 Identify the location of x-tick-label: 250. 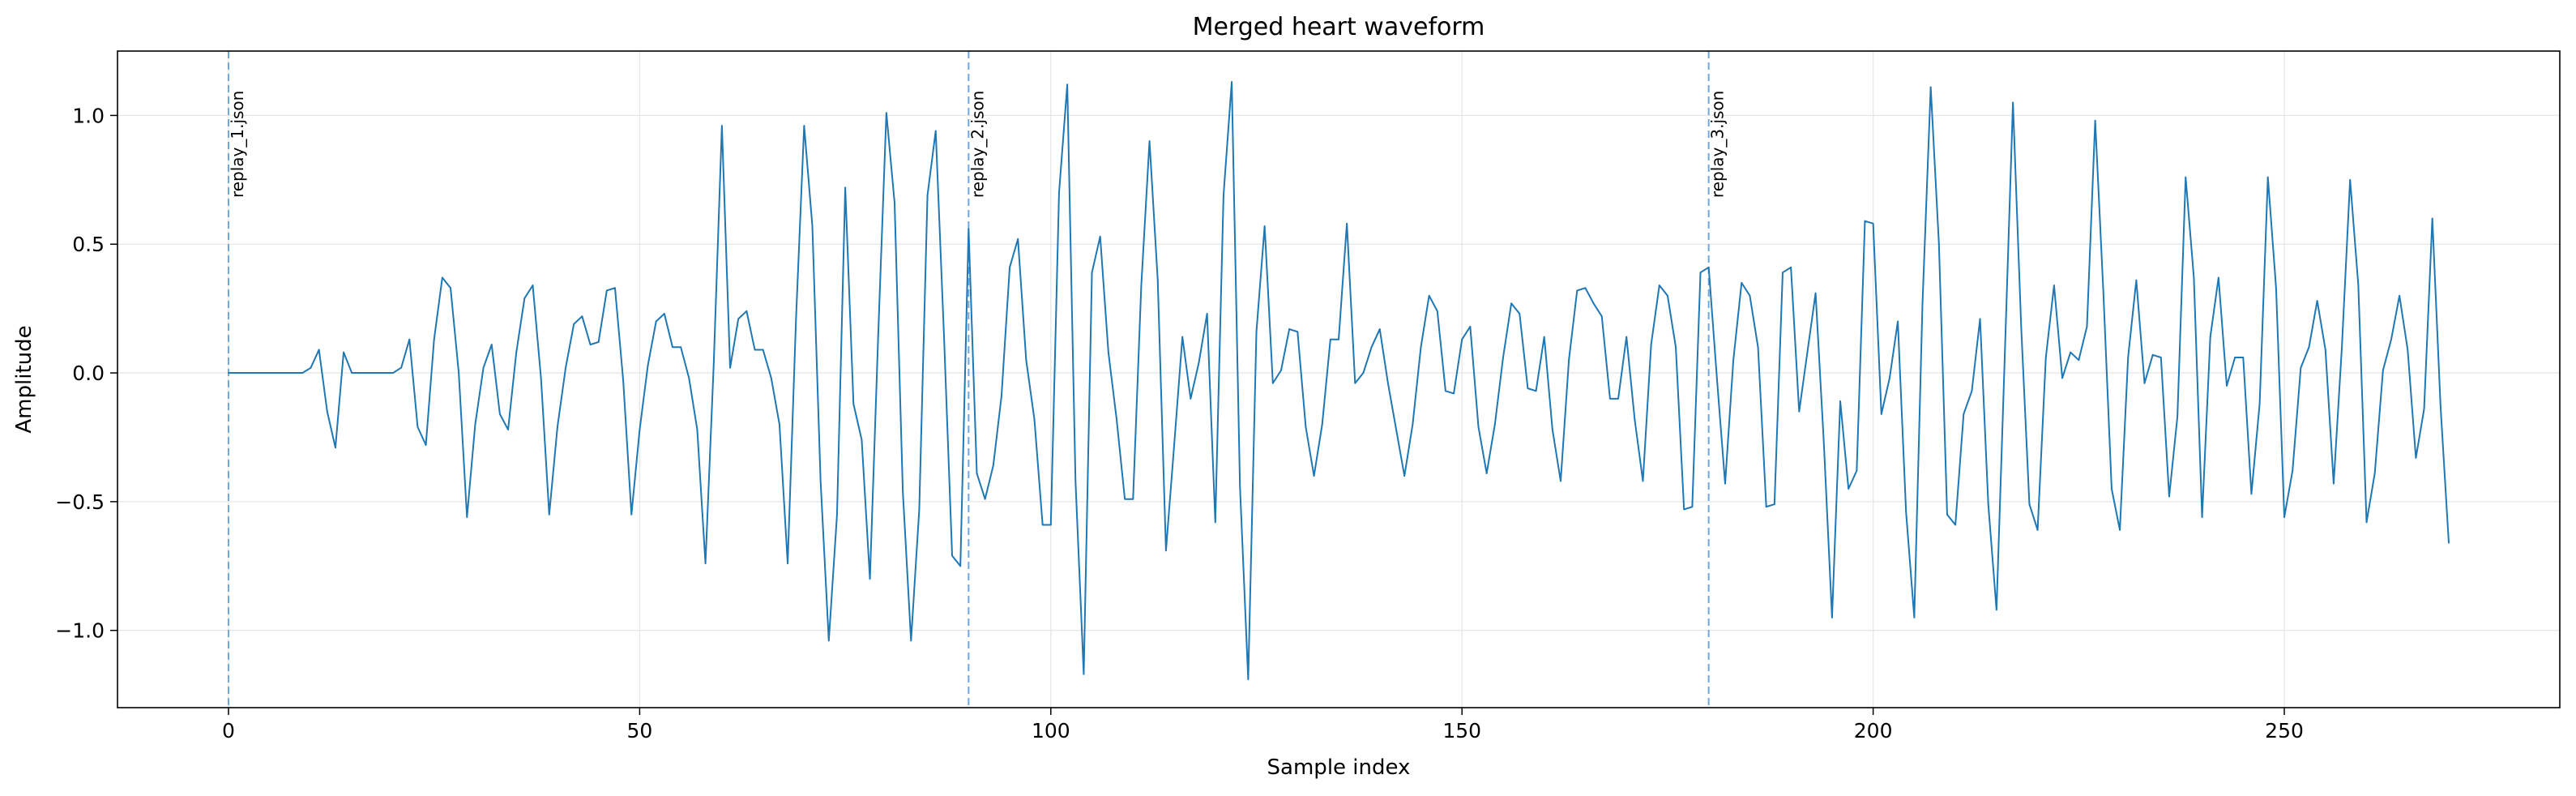
(2284, 731).